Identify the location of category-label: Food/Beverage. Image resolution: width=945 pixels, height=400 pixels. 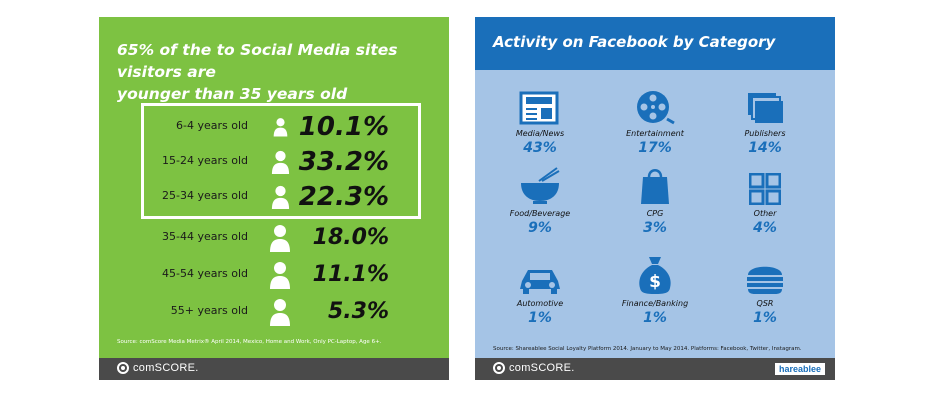
(540, 213).